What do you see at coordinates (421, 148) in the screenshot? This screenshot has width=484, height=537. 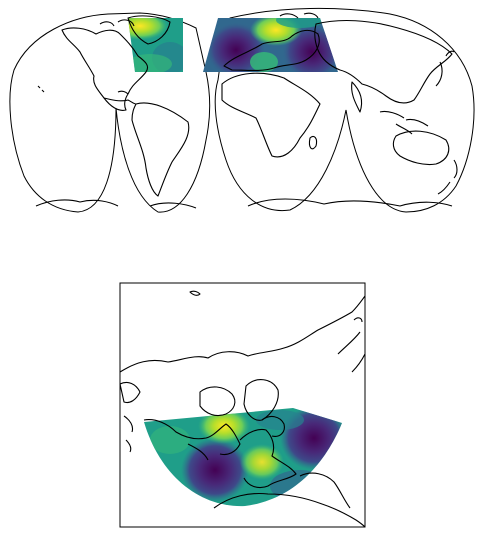 I see `australia-coast` at bounding box center [421, 148].